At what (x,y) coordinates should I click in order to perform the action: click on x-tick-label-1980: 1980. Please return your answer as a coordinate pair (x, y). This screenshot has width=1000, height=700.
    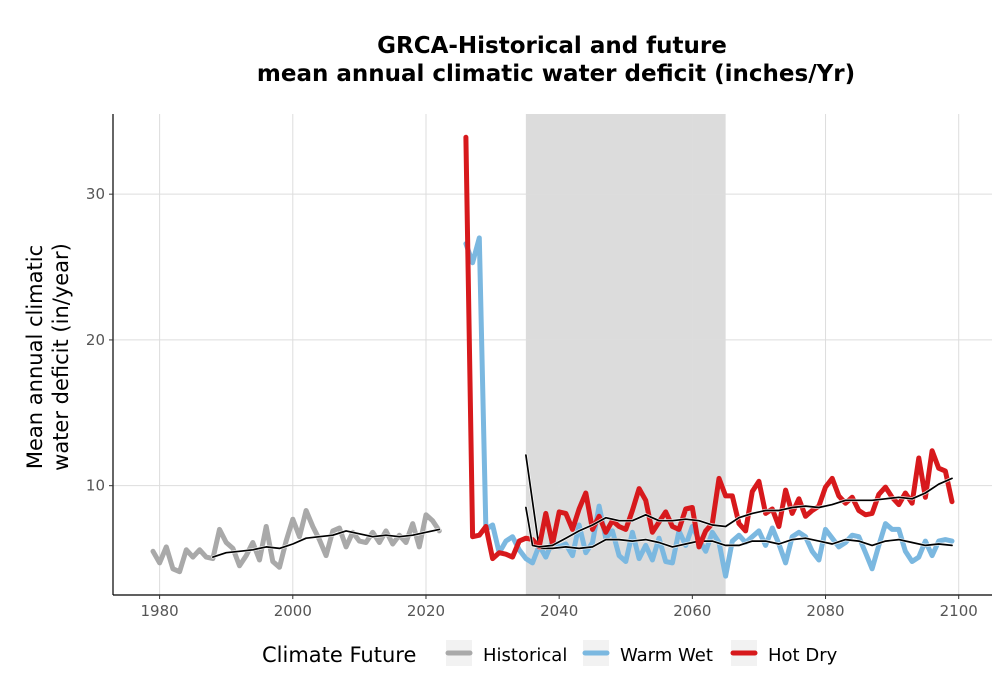
    Looking at the image, I should click on (160, 611).